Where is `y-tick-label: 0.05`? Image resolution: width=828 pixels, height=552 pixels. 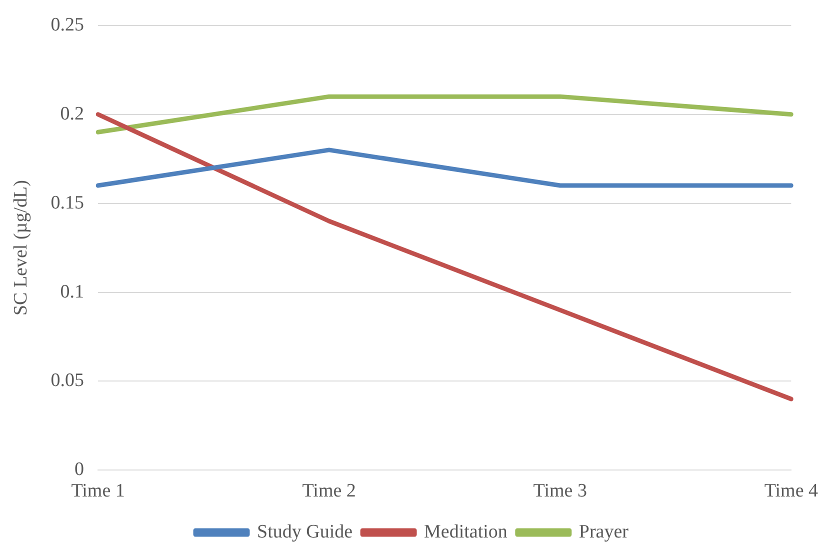
y-tick-label: 0.05 is located at coordinates (67, 381).